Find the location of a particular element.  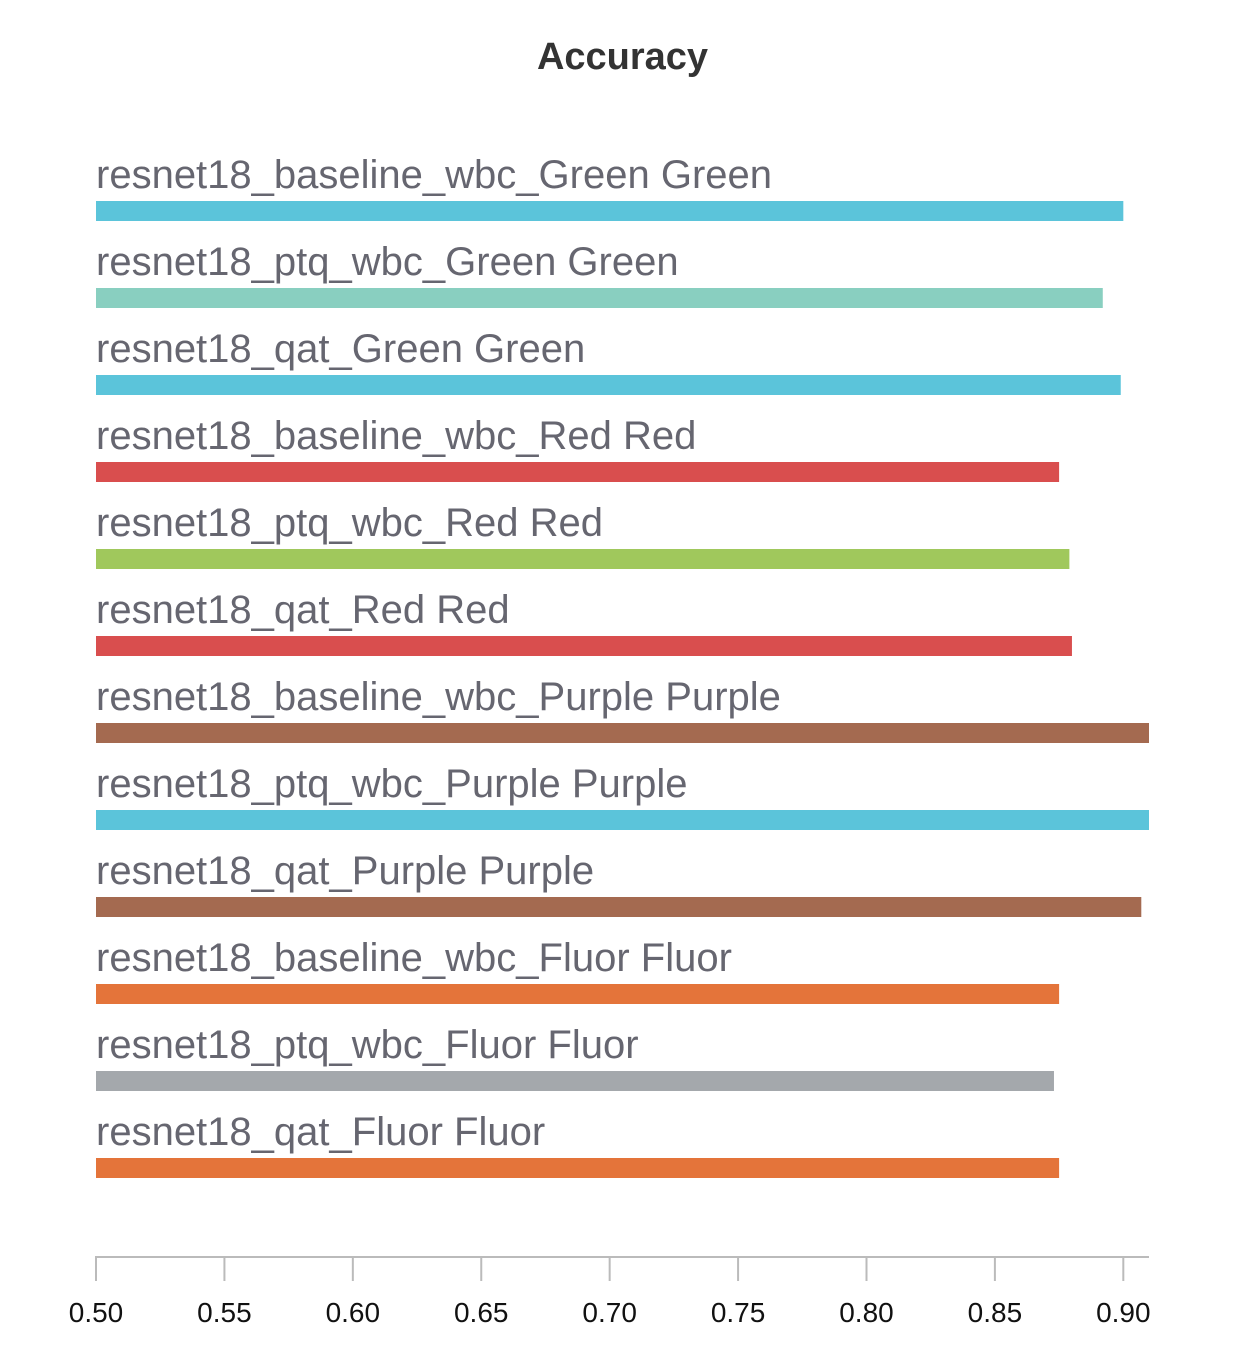

bar-label: resnet18_ptq_wbc_Fluor Fluor is located at coordinates (367, 1045).